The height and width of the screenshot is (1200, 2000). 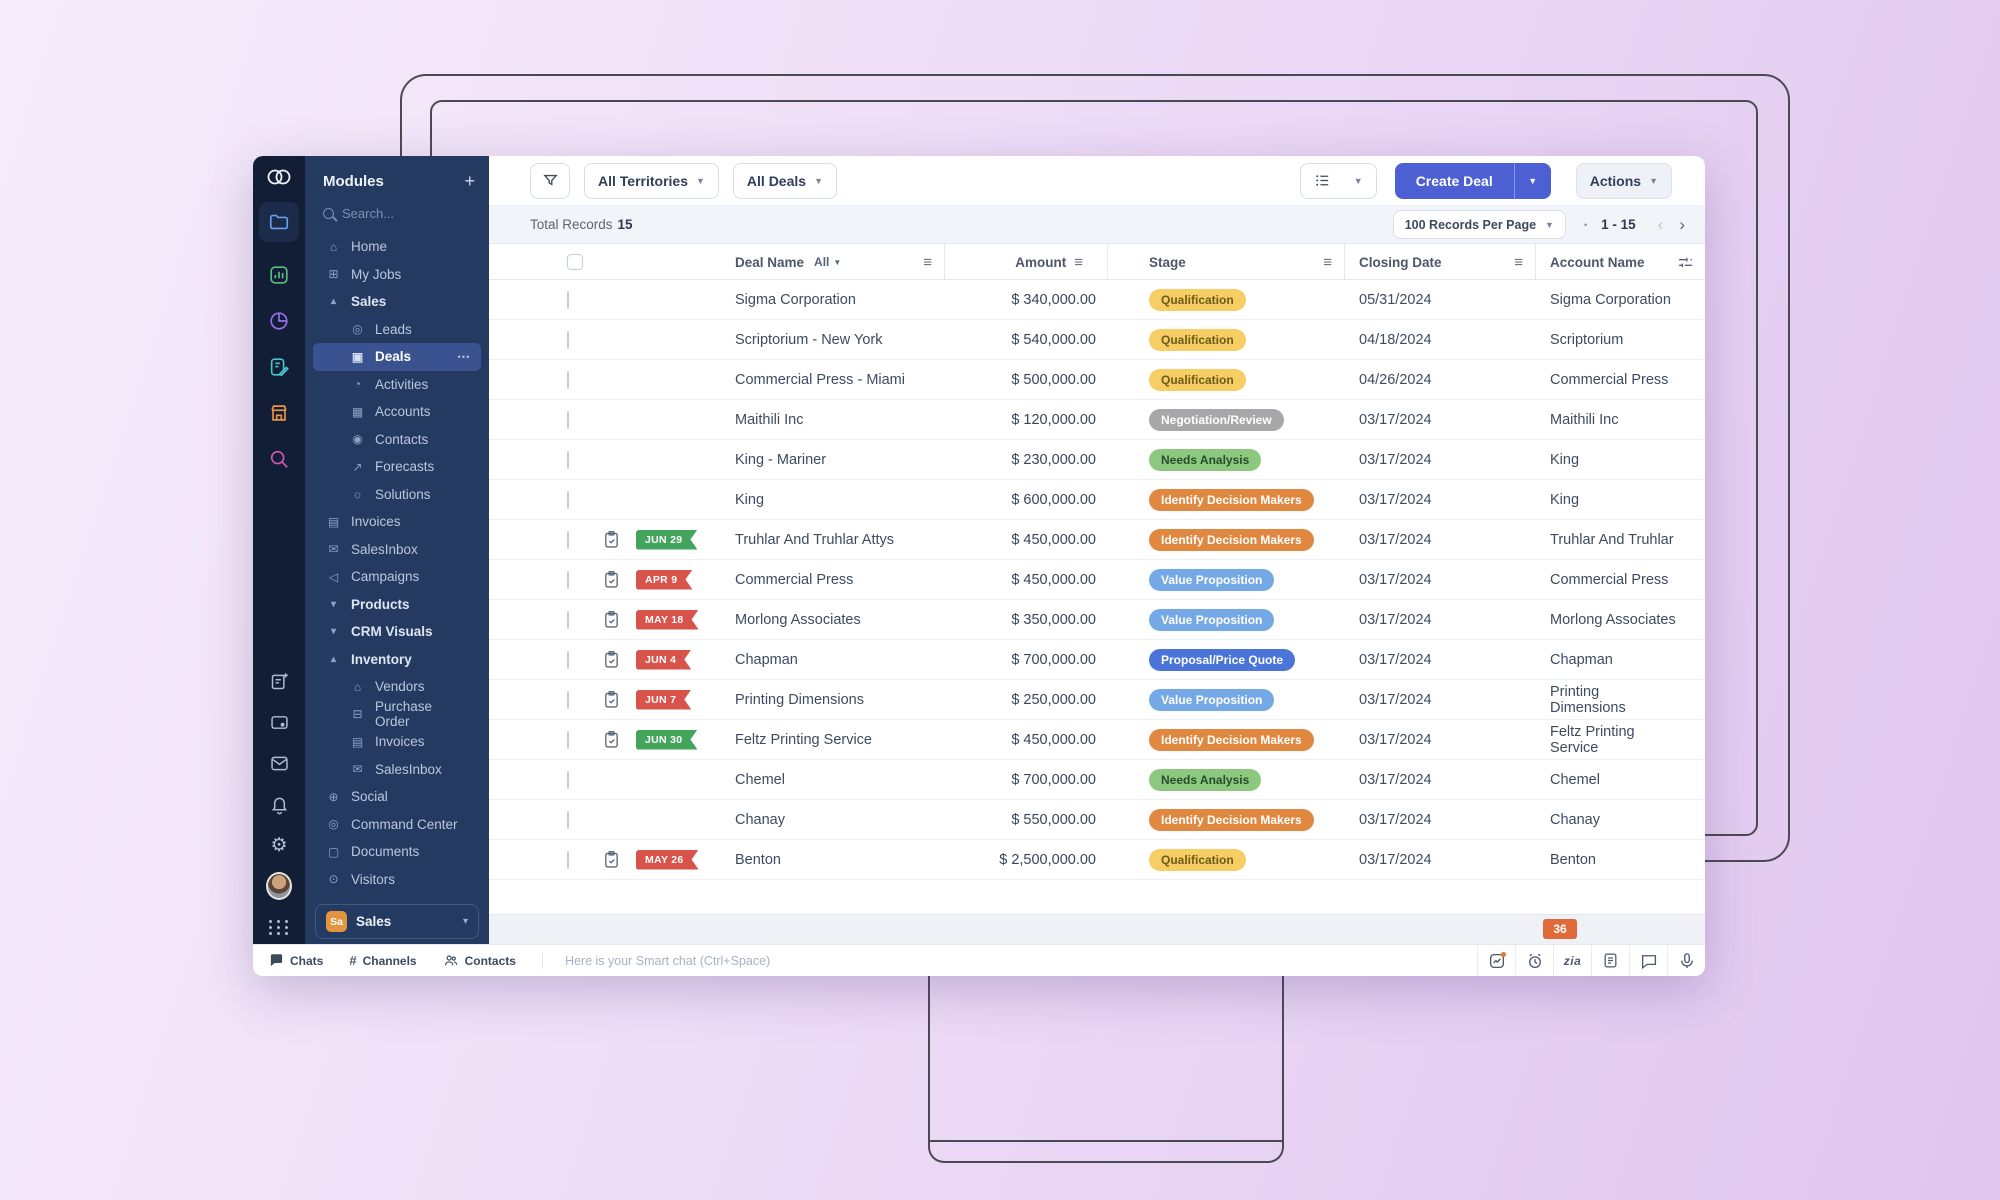 What do you see at coordinates (279, 222) in the screenshot?
I see `modules-folder-tab` at bounding box center [279, 222].